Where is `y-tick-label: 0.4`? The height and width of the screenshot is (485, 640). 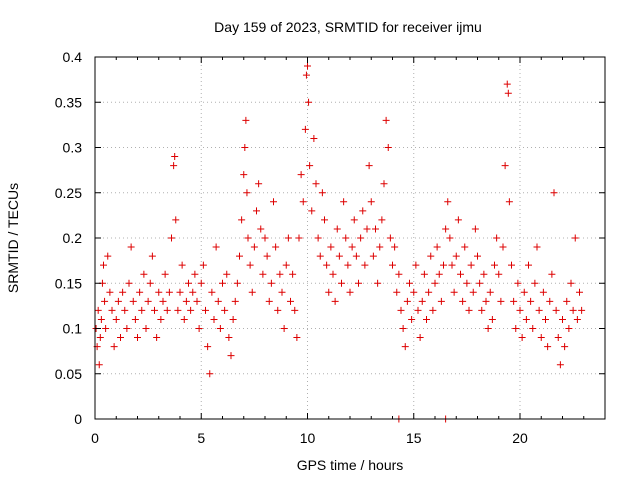 y-tick-label: 0.4 is located at coordinates (73, 57).